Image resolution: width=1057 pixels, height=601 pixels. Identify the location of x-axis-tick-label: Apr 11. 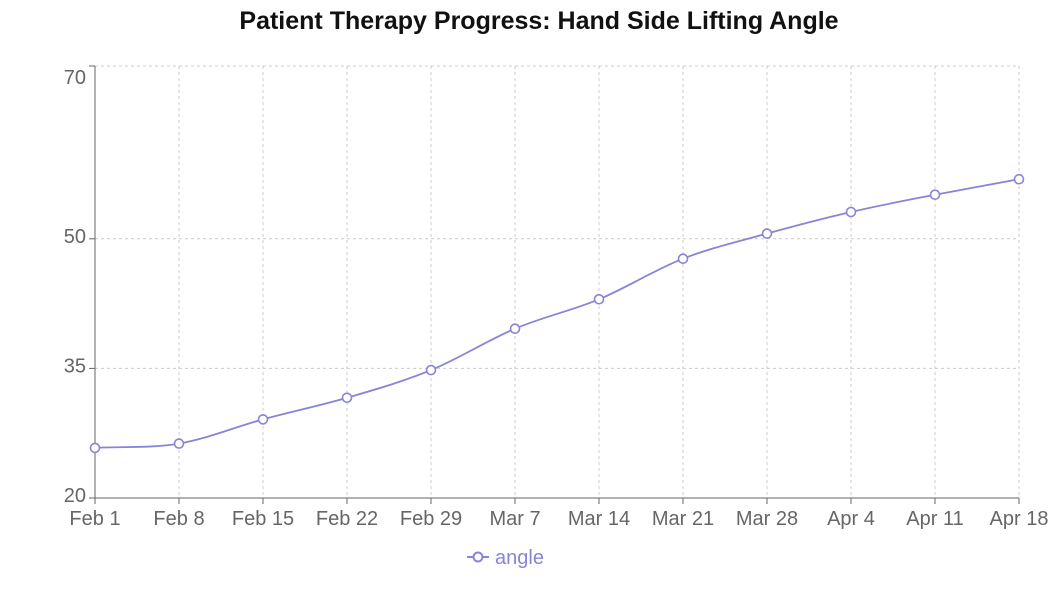
(934, 519).